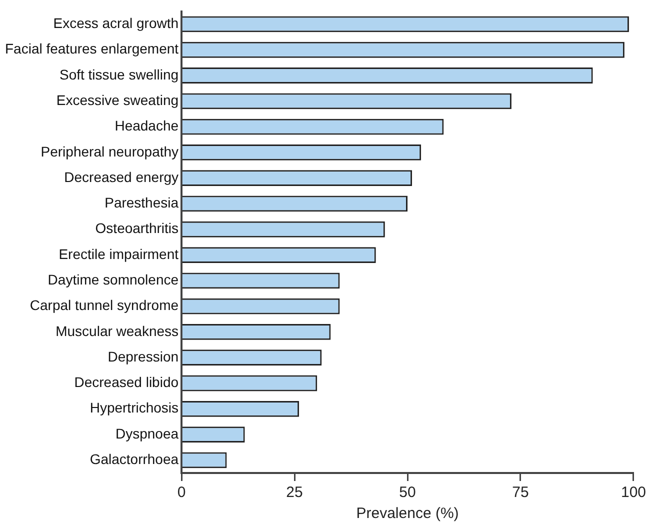 The width and height of the screenshot is (649, 523). I want to click on x-tick-label: 100, so click(633, 493).